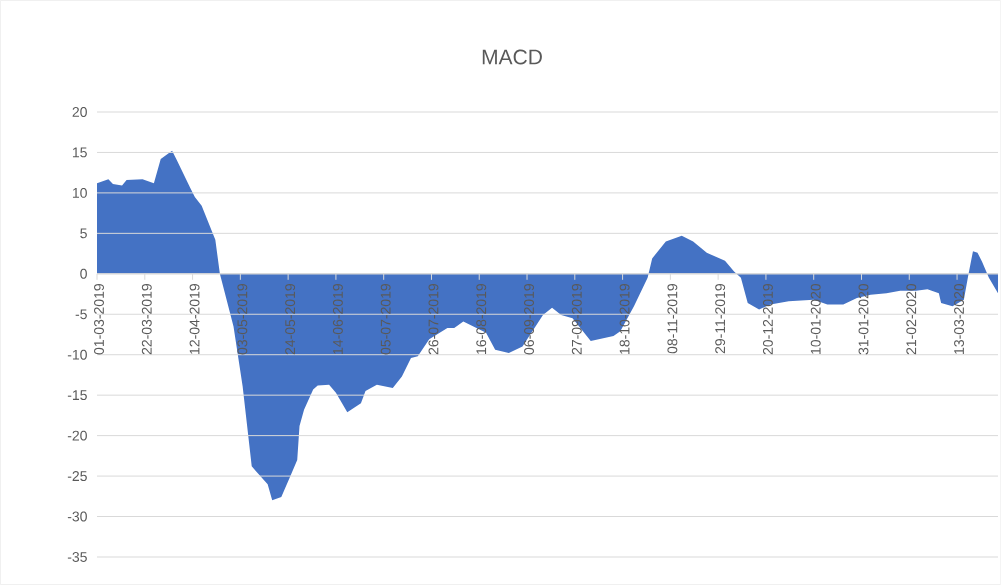  Describe the element at coordinates (385, 319) in the screenshot. I see `x-tick-label: 05-07-2019` at that location.